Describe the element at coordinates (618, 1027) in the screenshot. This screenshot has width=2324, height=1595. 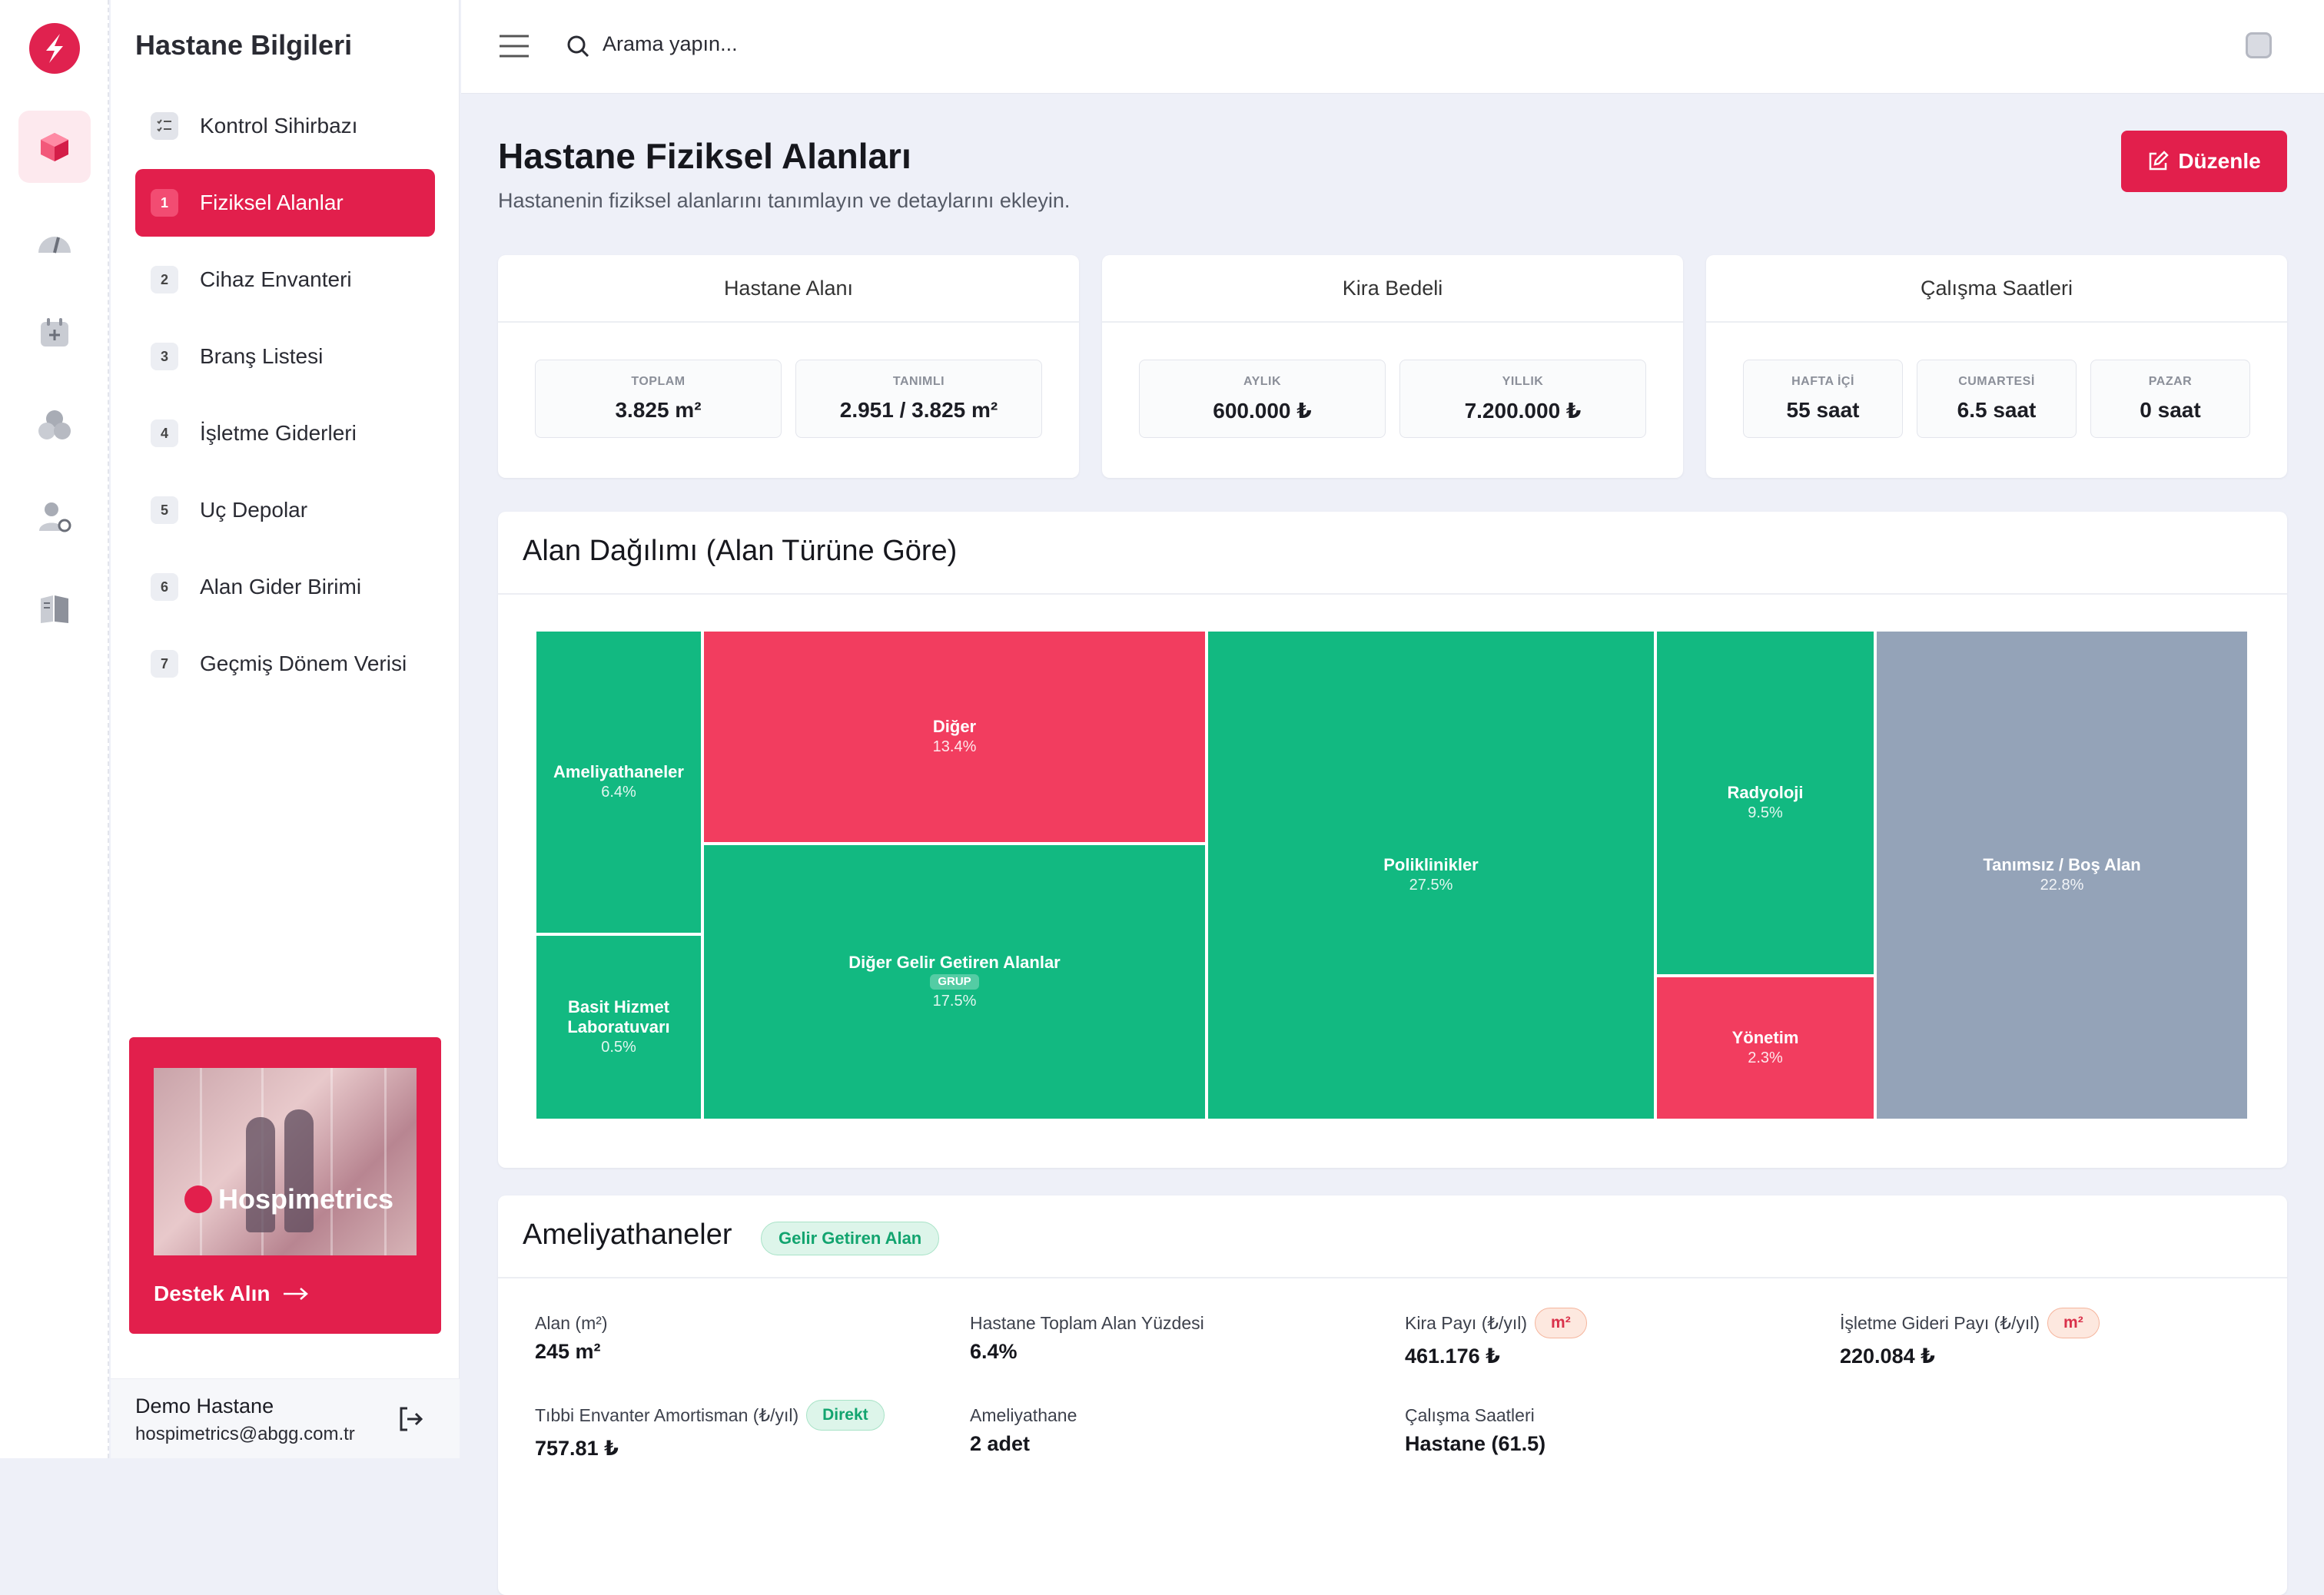
I see `treemap-tile-basit-hizmet-laboratuvari: Basit Hizmet Laboratuvarı 0.5%` at that location.